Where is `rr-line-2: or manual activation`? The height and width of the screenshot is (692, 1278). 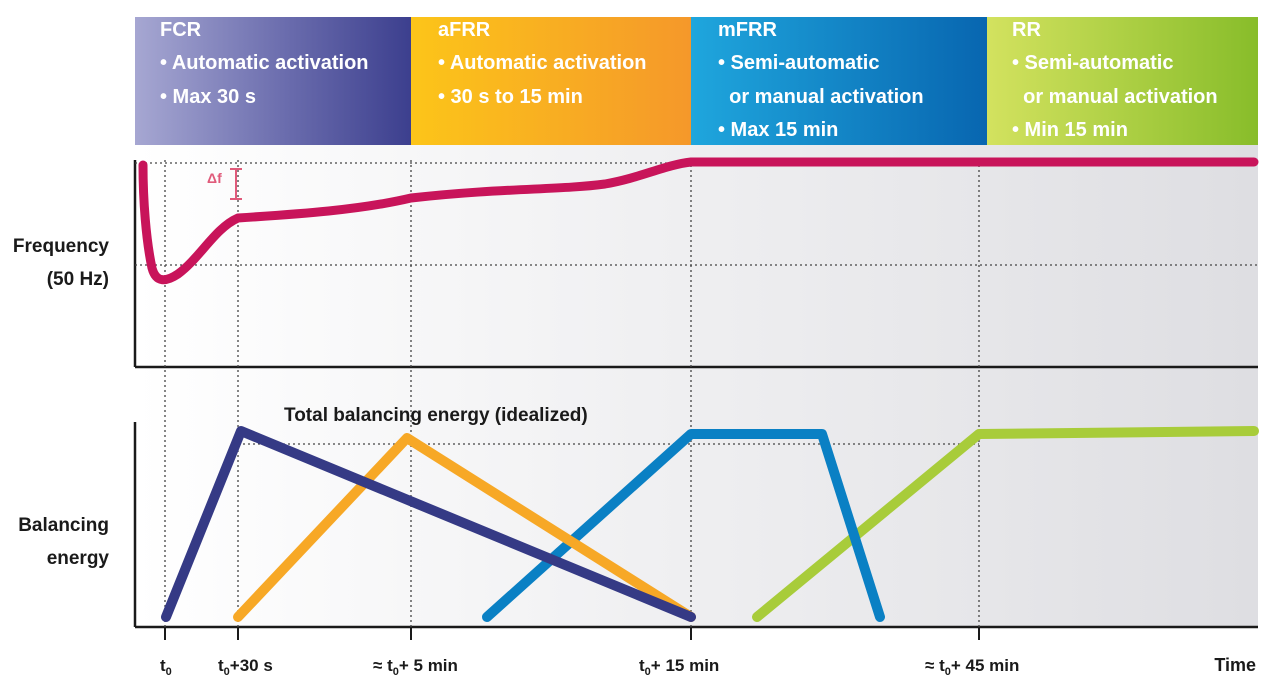
rr-line-2: or manual activation is located at coordinates (1115, 97).